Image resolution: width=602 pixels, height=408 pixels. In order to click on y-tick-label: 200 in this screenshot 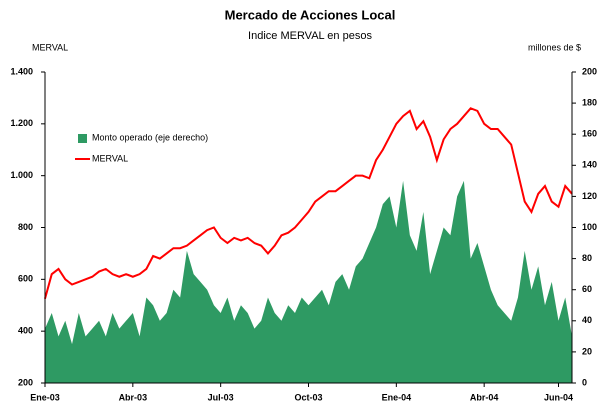, I will do `click(25, 382)`.